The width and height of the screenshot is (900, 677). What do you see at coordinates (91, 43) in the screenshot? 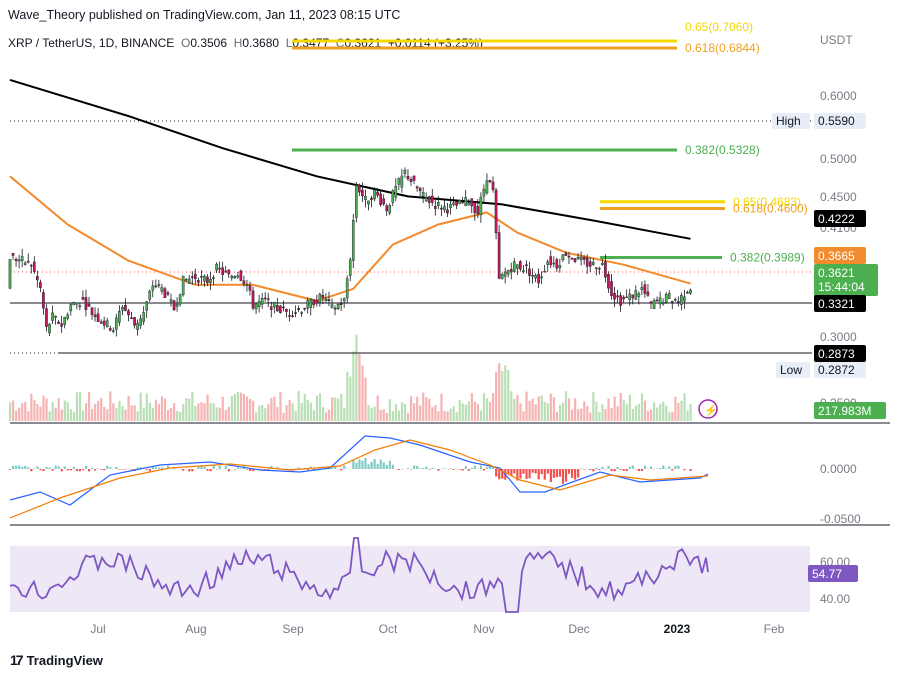
I see `symbol-name: XRP / TetherUS, 1D, BINANCE` at bounding box center [91, 43].